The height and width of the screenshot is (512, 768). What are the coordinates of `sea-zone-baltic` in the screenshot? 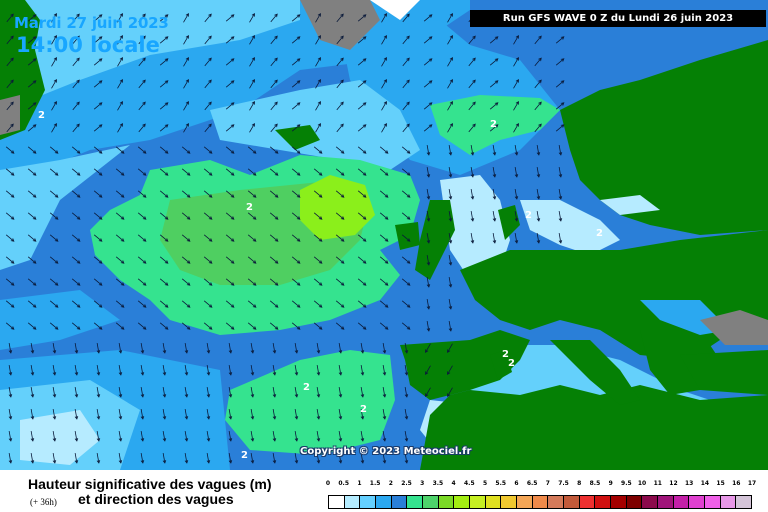 It's located at (570, 227).